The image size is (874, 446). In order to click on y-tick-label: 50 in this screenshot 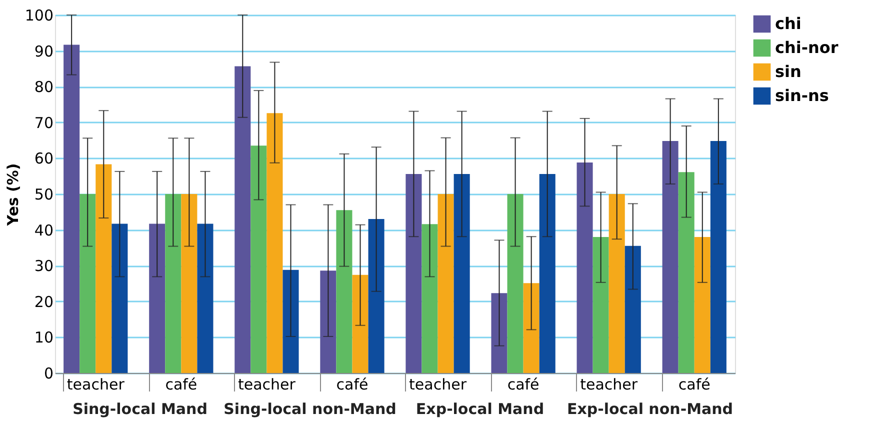, I will do `click(44, 195)`.